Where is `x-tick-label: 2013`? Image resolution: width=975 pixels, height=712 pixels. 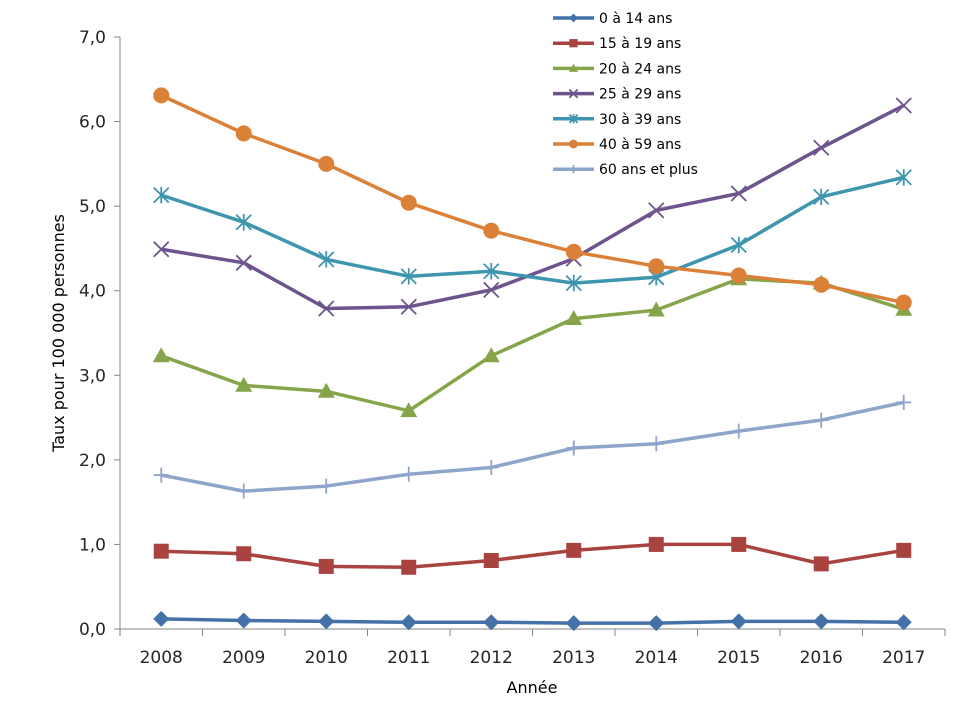 x-tick-label: 2013 is located at coordinates (573, 658).